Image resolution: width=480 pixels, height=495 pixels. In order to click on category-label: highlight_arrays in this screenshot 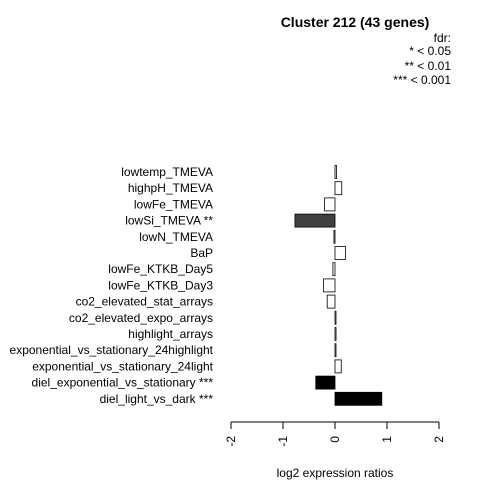, I will do `click(170, 334)`.